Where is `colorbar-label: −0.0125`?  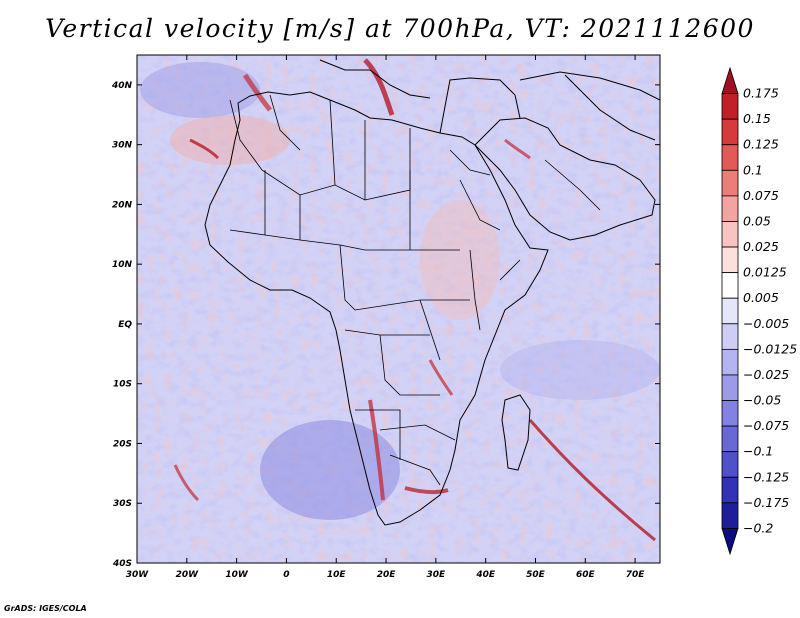
colorbar-label: −0.0125 is located at coordinates (770, 348).